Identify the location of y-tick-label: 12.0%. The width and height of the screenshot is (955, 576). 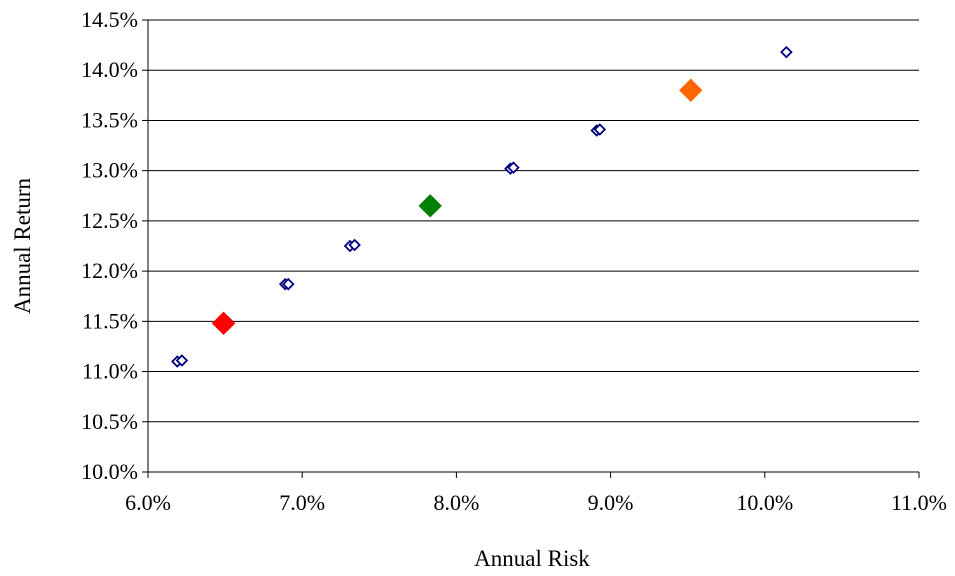
(109, 270).